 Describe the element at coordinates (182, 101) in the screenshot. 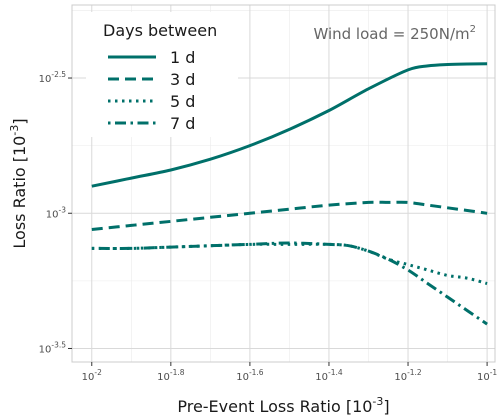

I see `legend-label: 5 d` at that location.